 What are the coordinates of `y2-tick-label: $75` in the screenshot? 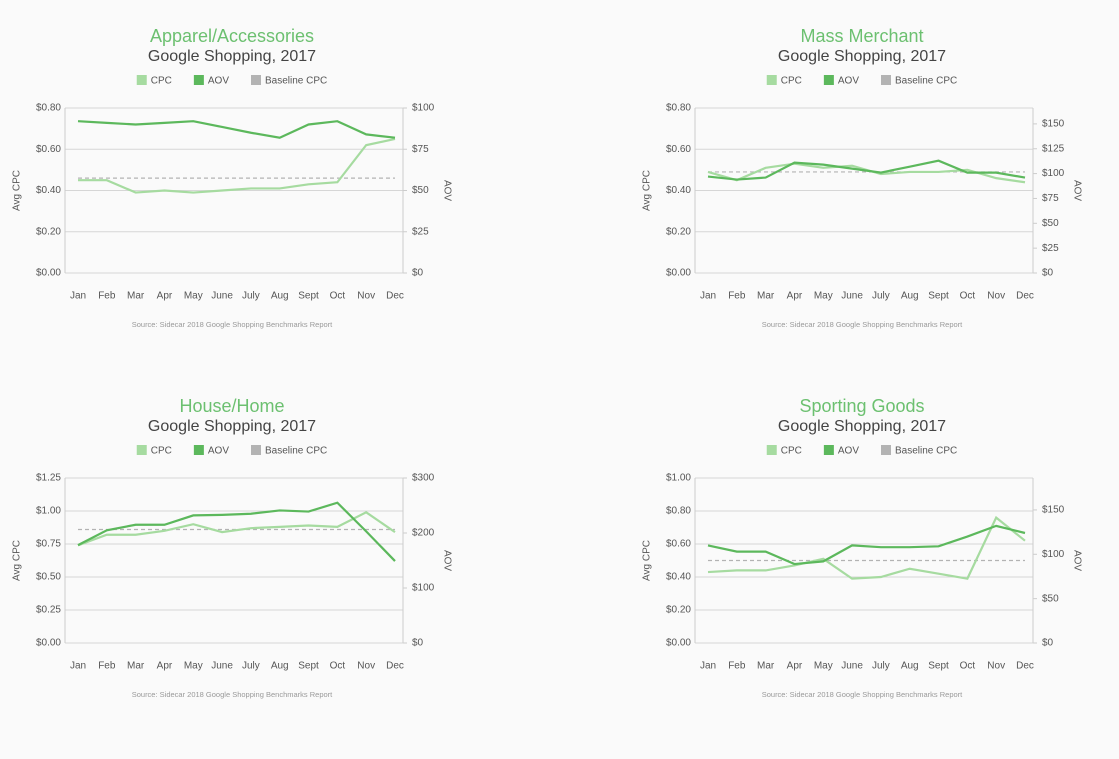 It's located at (420, 149).